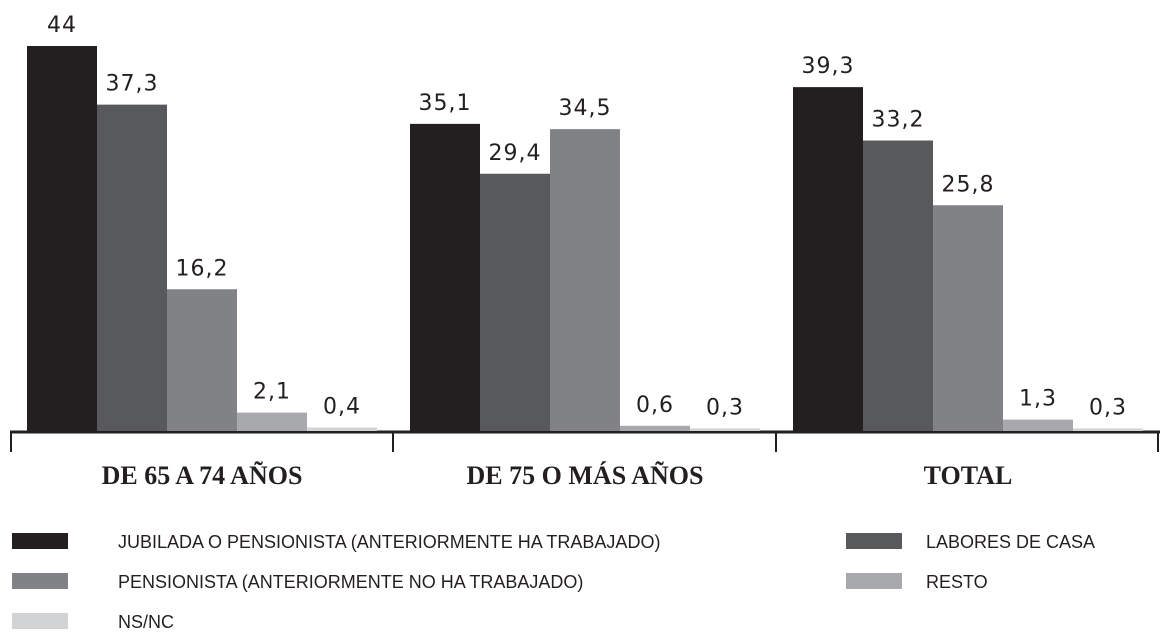 This screenshot has width=1161, height=641. Describe the element at coordinates (202, 268) in the screenshot. I see `value-label: 16,2` at that location.